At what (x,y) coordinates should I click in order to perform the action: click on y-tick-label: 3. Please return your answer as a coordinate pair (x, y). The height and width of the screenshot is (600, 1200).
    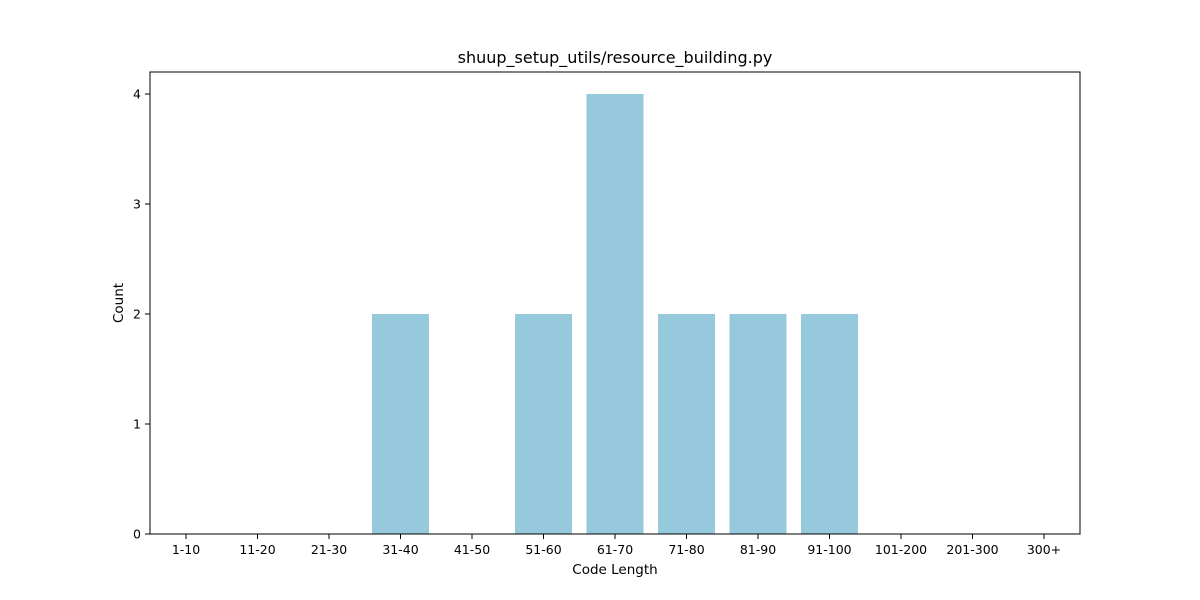
    Looking at the image, I should click on (137, 204).